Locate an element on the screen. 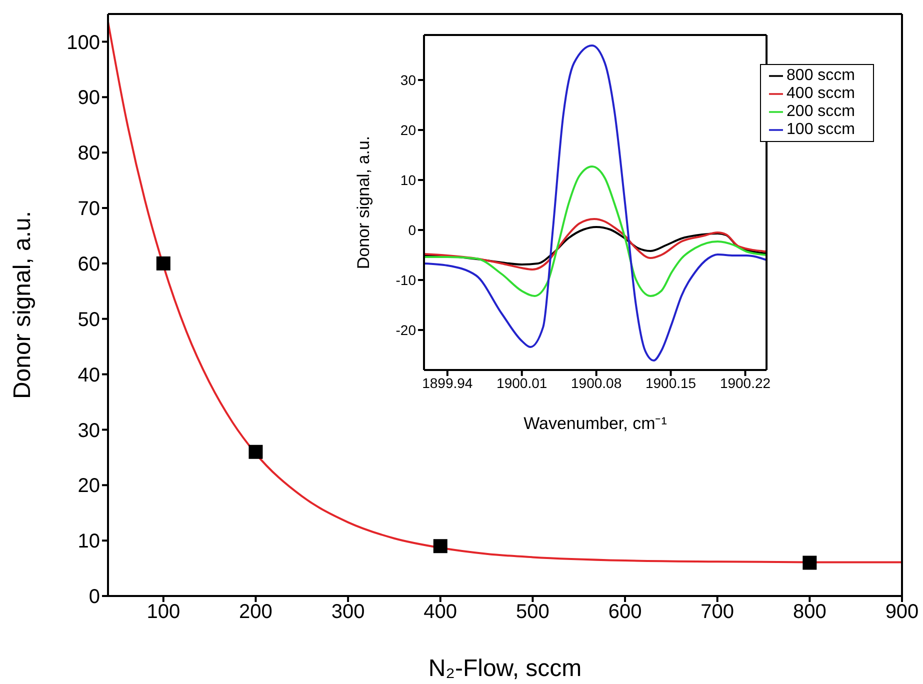  x-tick-label: 1900.22 is located at coordinates (745, 382).